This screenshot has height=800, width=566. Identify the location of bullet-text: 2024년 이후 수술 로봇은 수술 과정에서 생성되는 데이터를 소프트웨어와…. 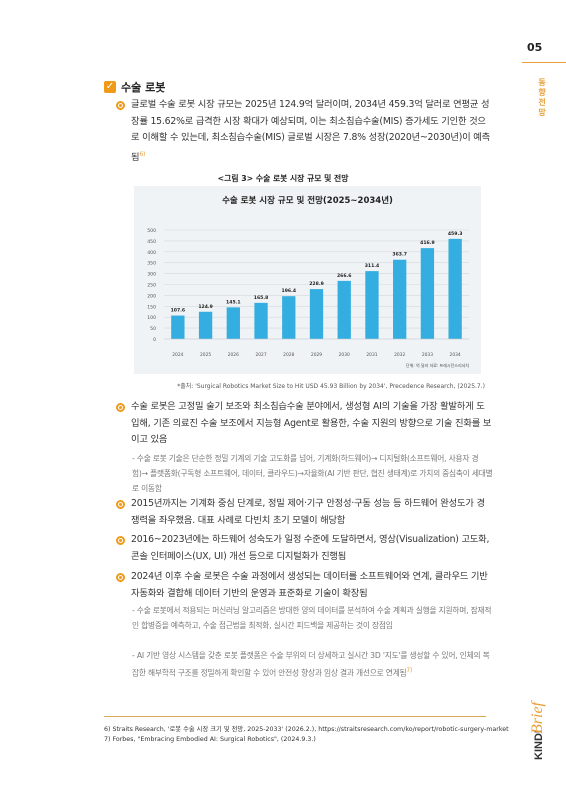
(309, 585).